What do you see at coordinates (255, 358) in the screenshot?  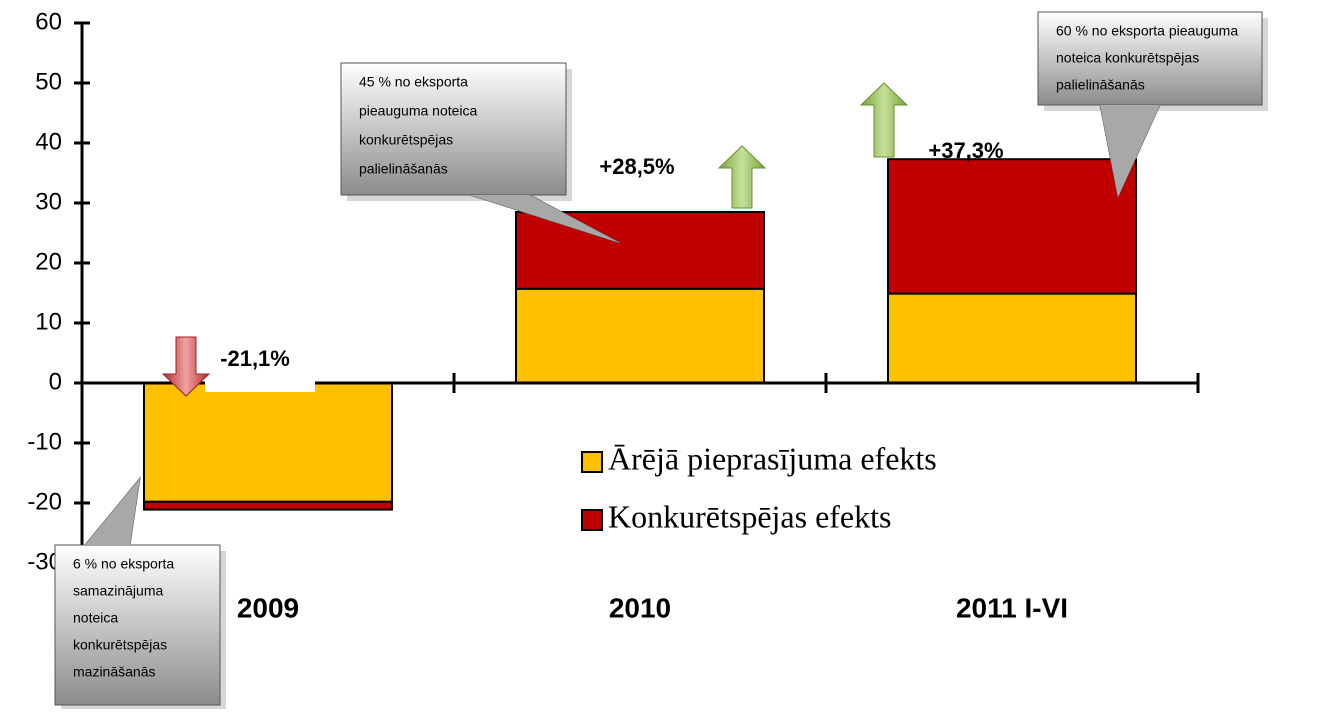 I see `total-label: -21,1%` at bounding box center [255, 358].